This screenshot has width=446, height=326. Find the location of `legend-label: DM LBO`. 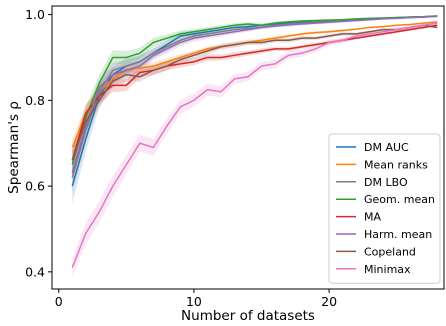

legend-label: DM LBO is located at coordinates (386, 182).